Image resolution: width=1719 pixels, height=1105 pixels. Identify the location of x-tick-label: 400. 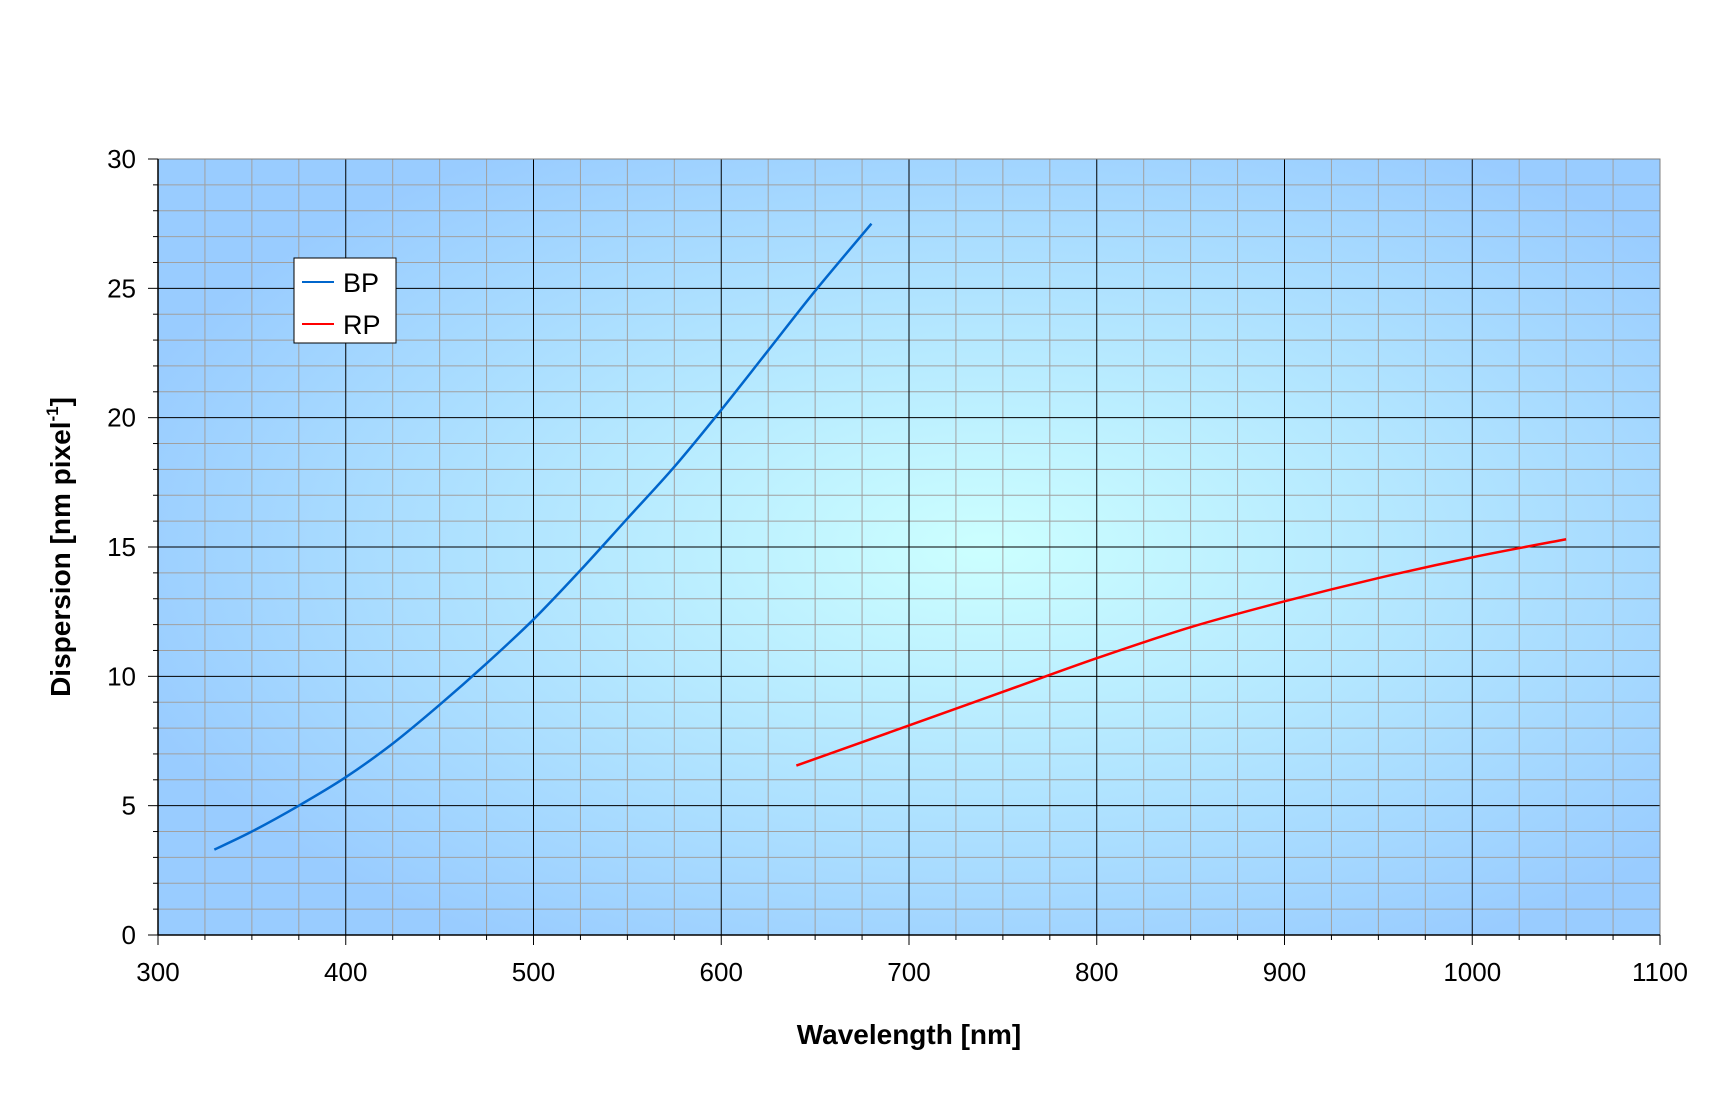
(345, 972).